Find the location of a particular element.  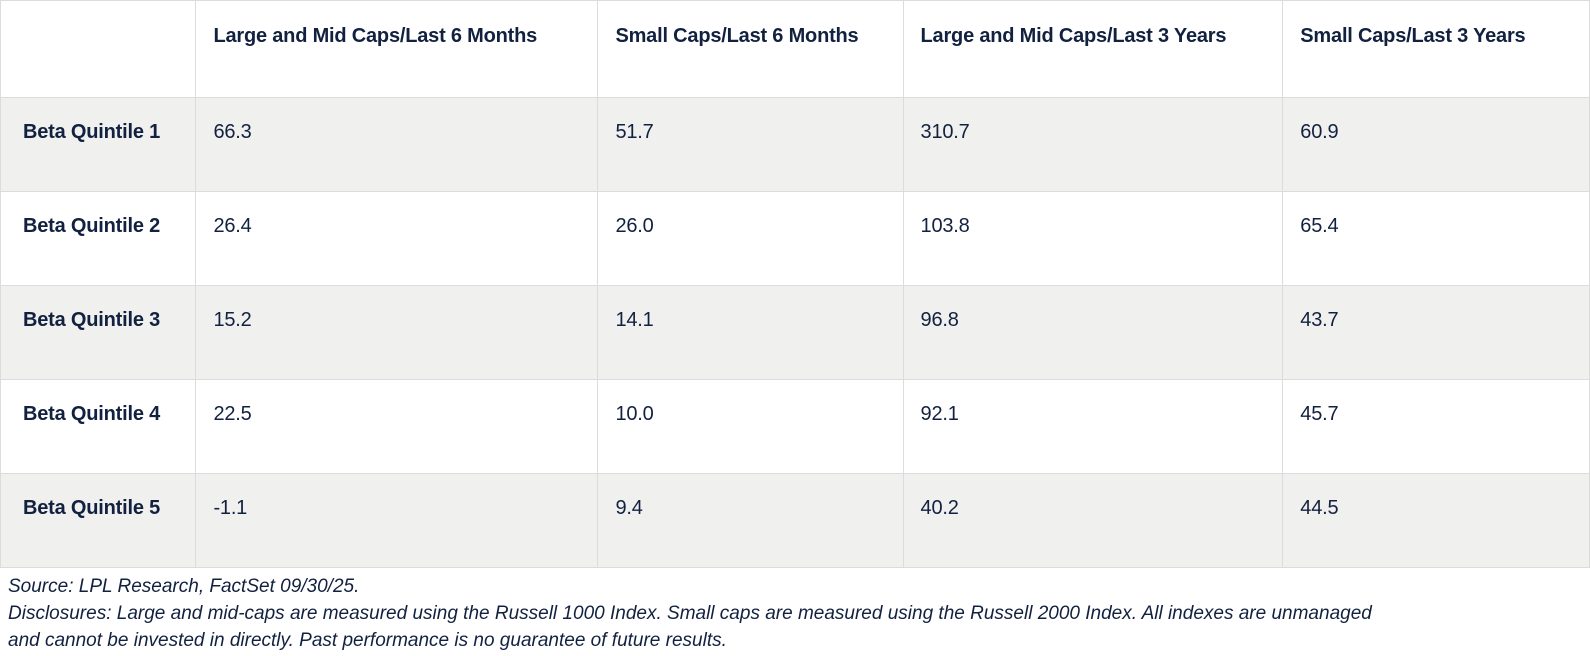

table-cell: 26.4 is located at coordinates (397, 238).